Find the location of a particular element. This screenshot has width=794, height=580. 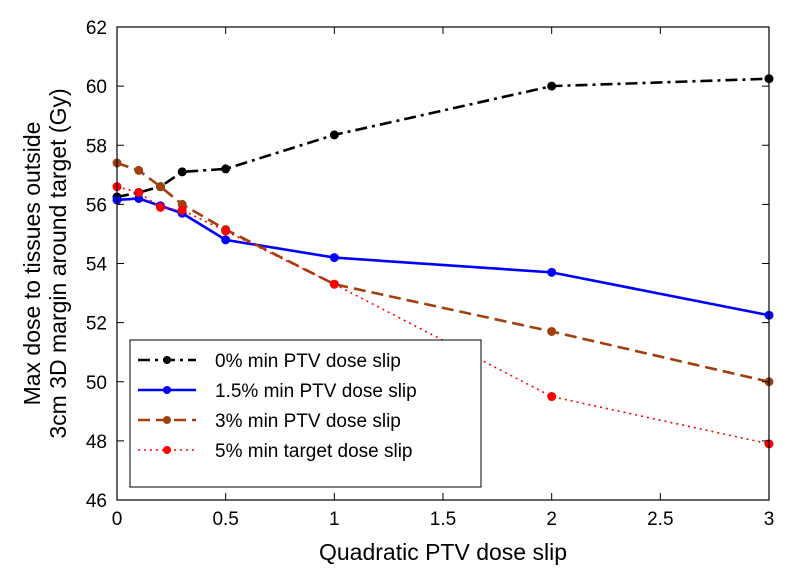

legend-label: 1.5% min PTV dose slip is located at coordinates (316, 391).